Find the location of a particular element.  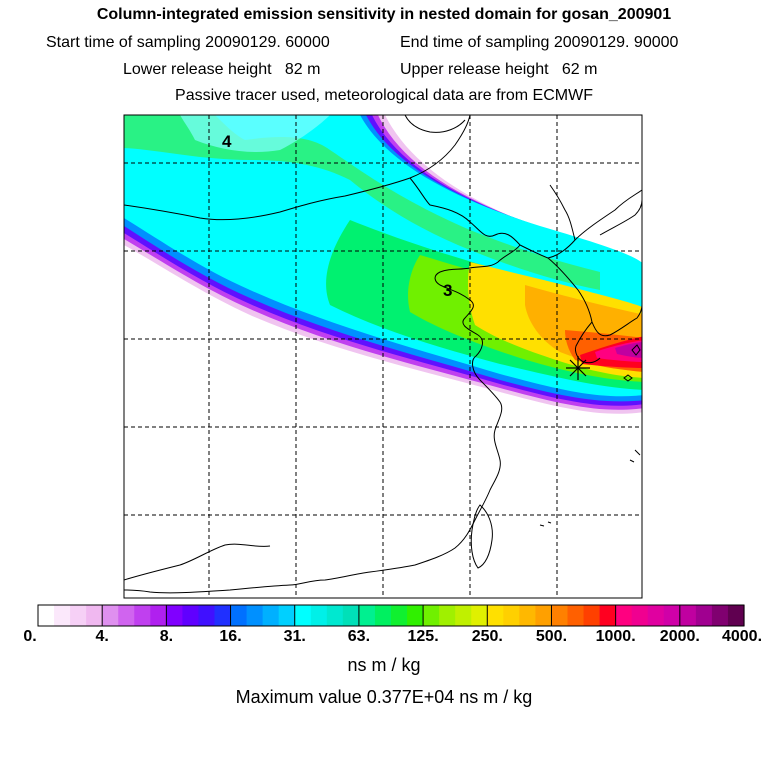

colorbar-tick-label: 2000. is located at coordinates (679, 636).